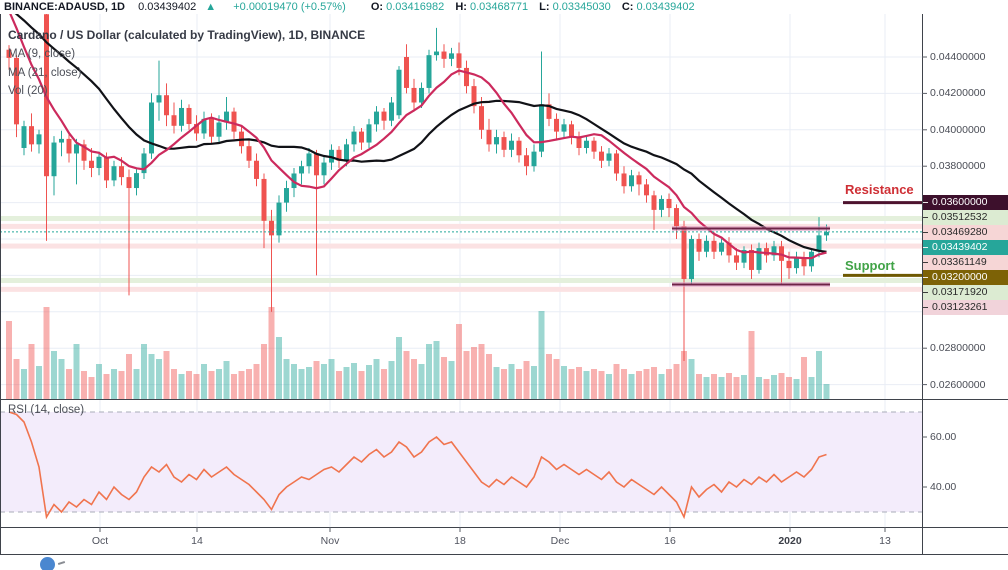  Describe the element at coordinates (958, 166) in the screenshot. I see `price-axis-label: 0.03800000` at that location.